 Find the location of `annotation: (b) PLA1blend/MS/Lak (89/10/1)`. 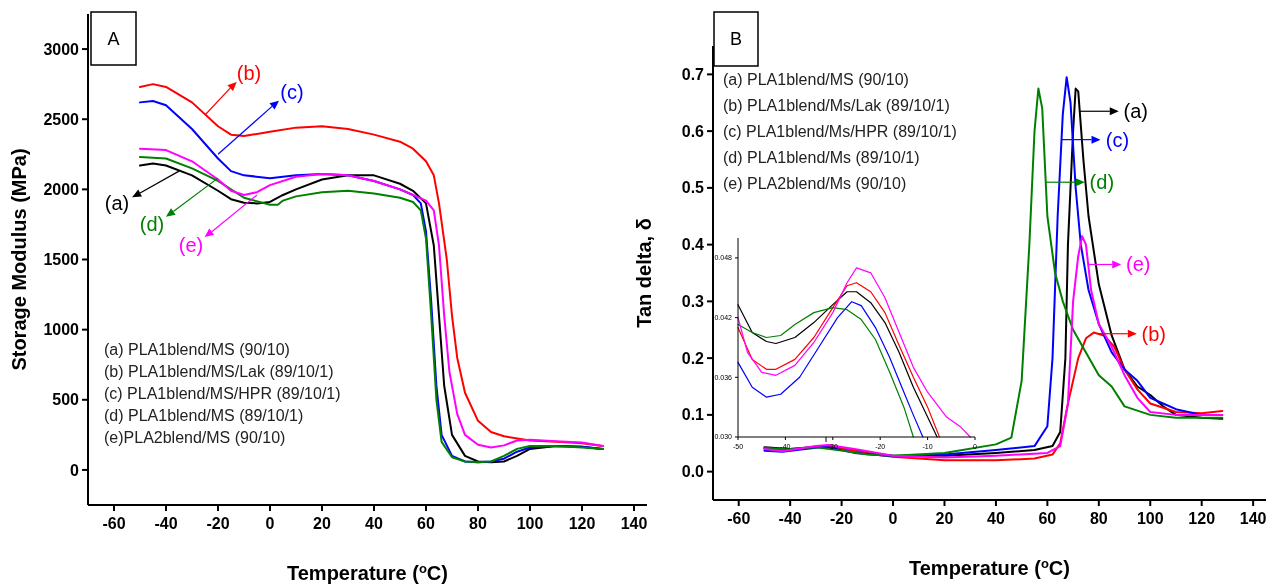

annotation: (b) PLA1blend/MS/Lak (89/10/1) is located at coordinates (219, 371).